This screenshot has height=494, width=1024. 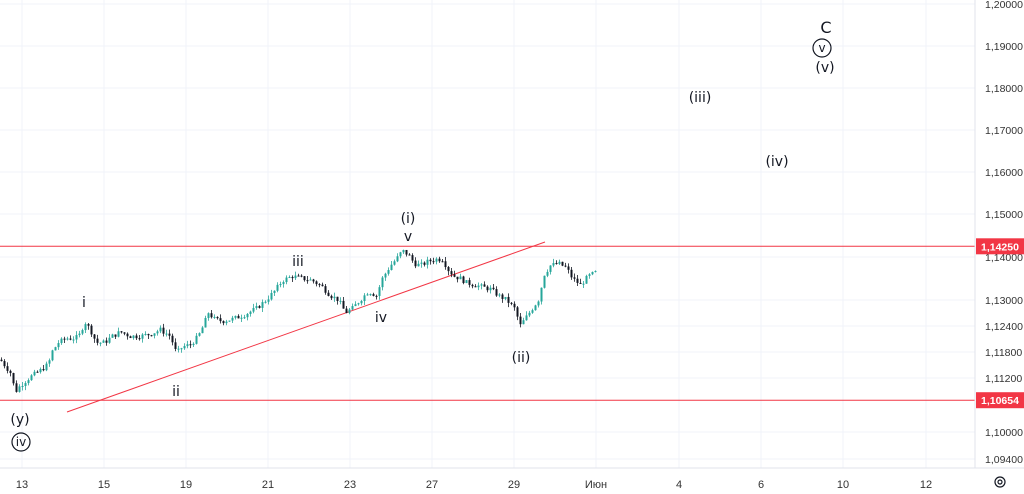 I want to click on price-tick-label: 1,18000, so click(x=1004, y=89).